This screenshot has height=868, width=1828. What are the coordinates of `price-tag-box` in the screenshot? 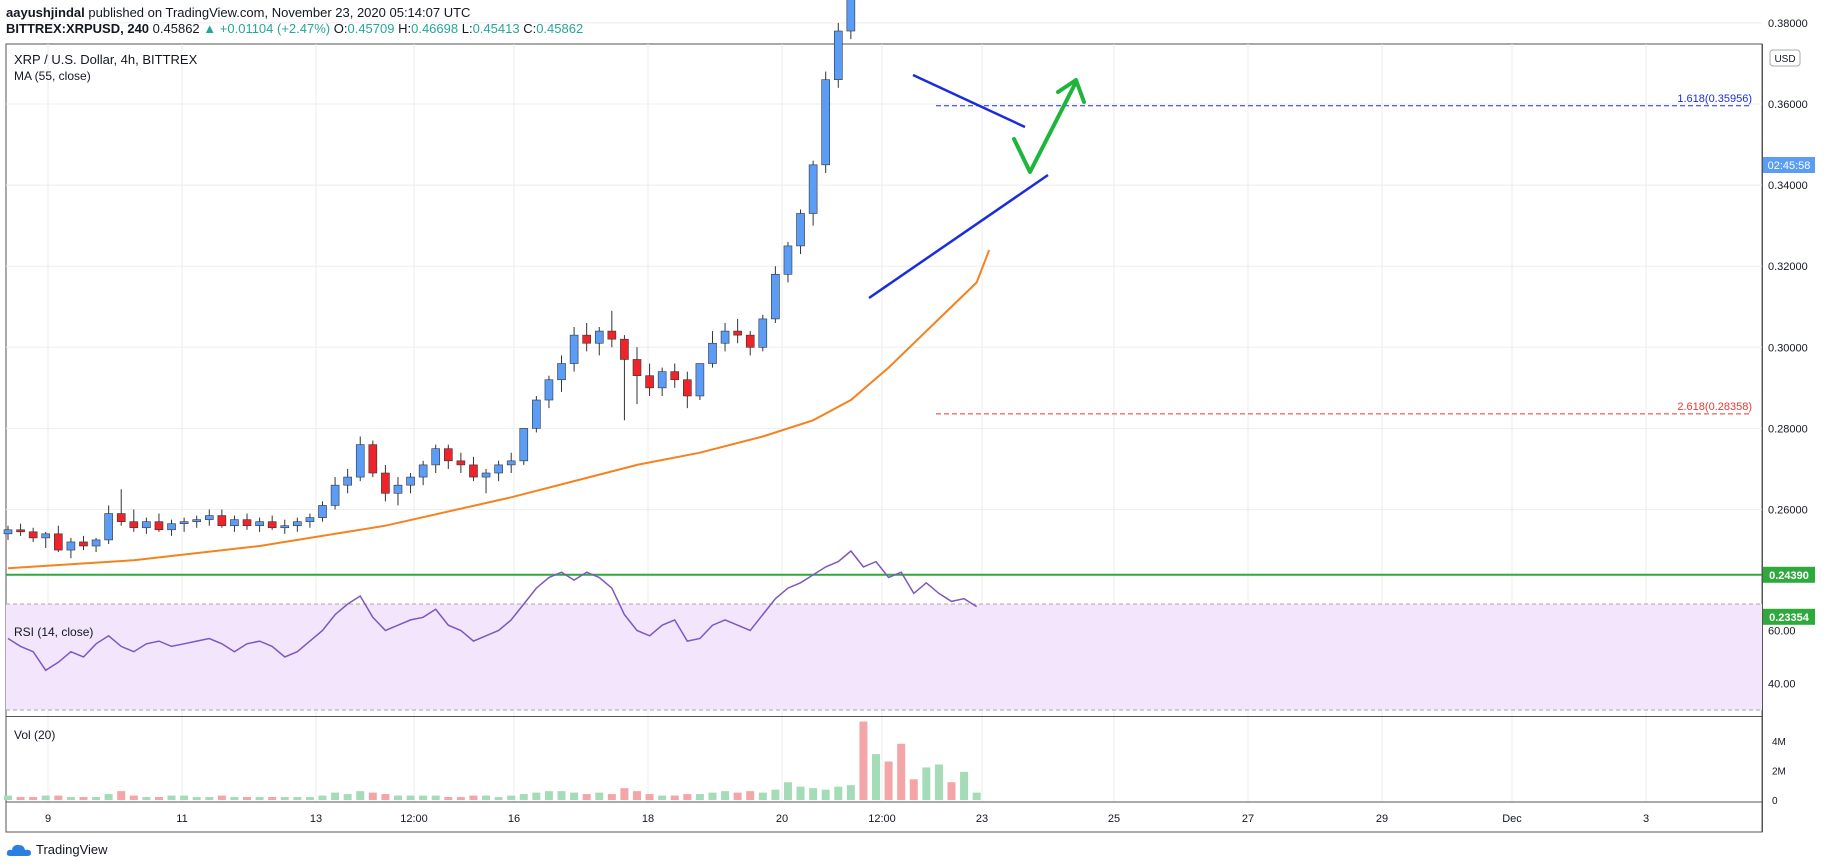 It's located at (1789, 616).